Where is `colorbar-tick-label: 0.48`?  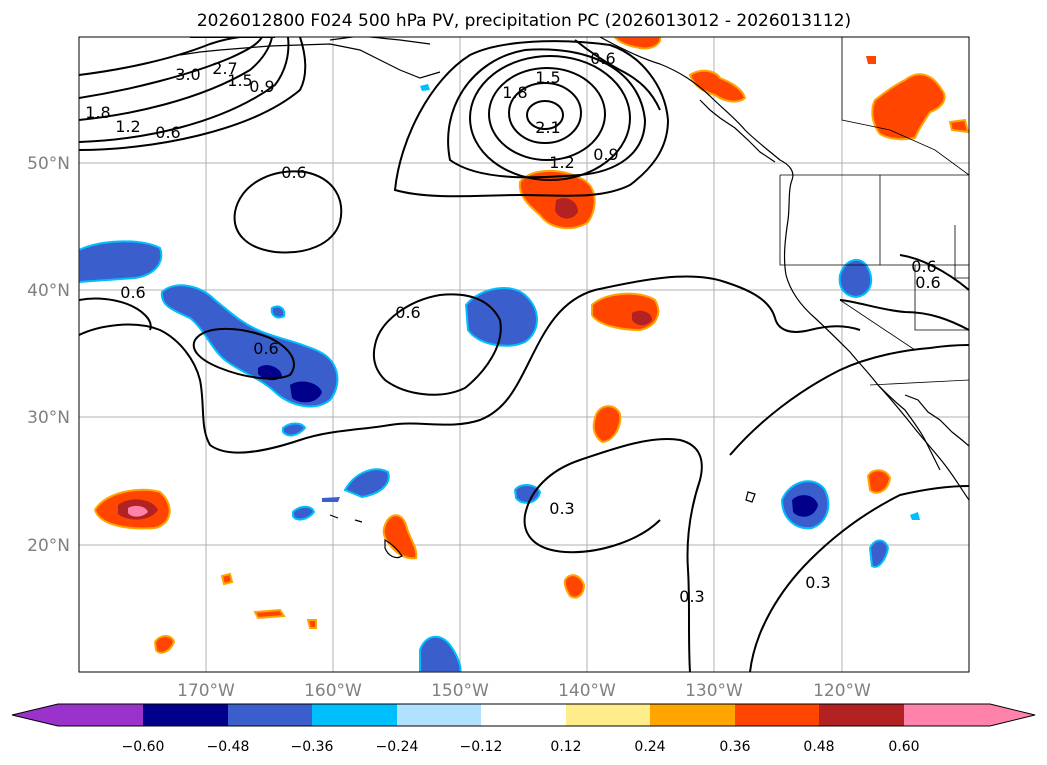
colorbar-tick-label: 0.48 is located at coordinates (818, 747).